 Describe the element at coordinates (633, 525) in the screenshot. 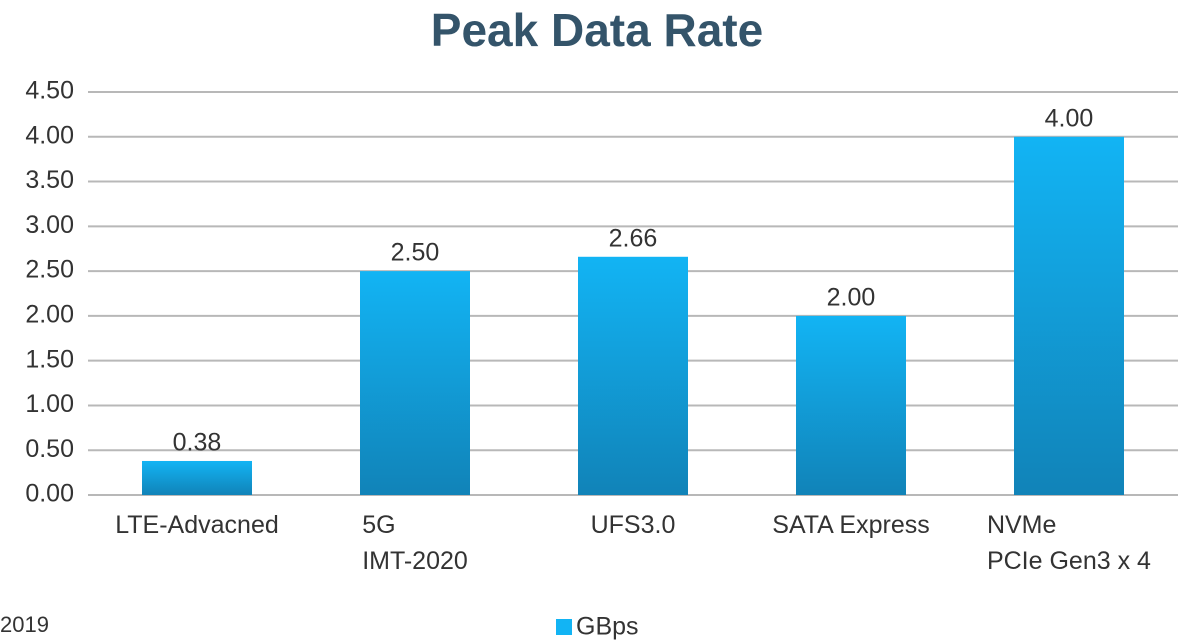

I see `x-tick-label: UFS3.0` at that location.